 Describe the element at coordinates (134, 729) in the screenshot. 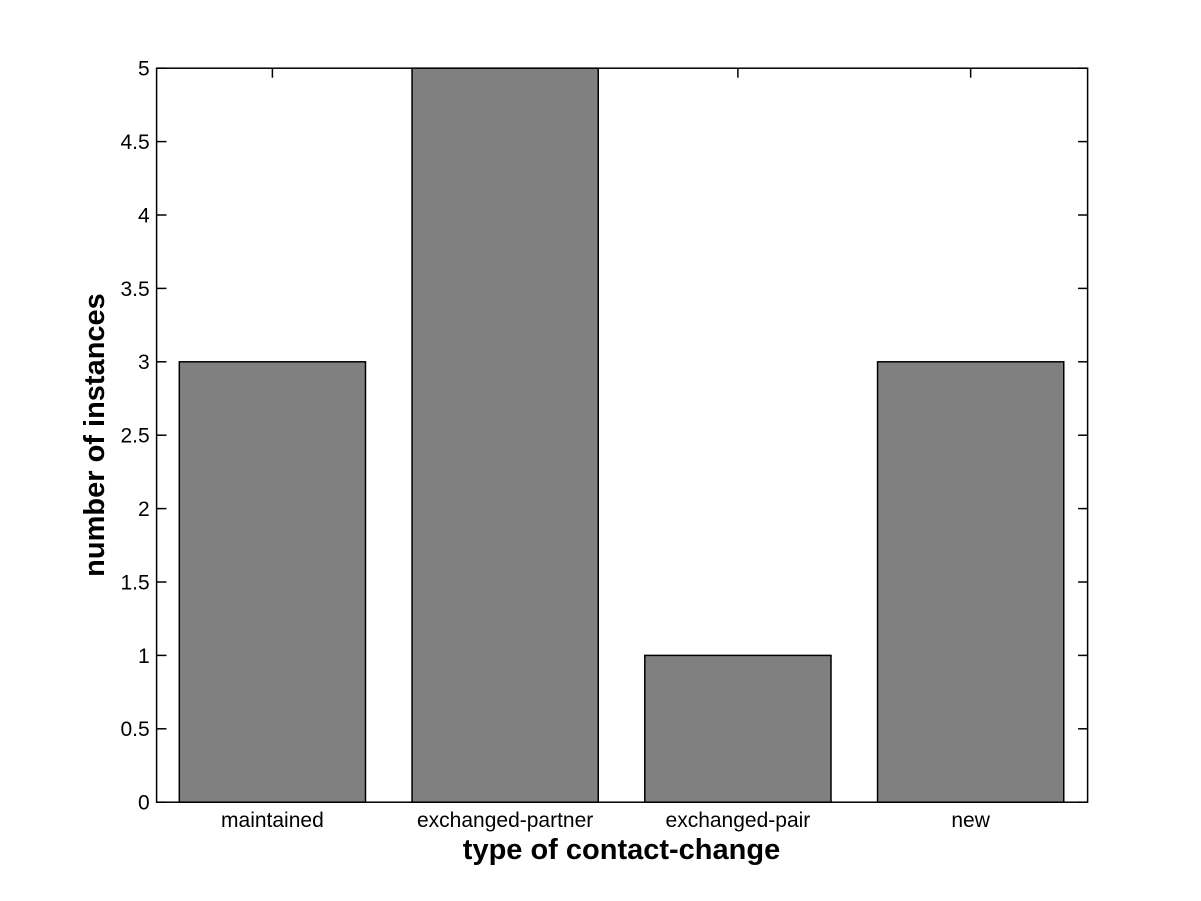

I see `svg-text: 0.5` at that location.